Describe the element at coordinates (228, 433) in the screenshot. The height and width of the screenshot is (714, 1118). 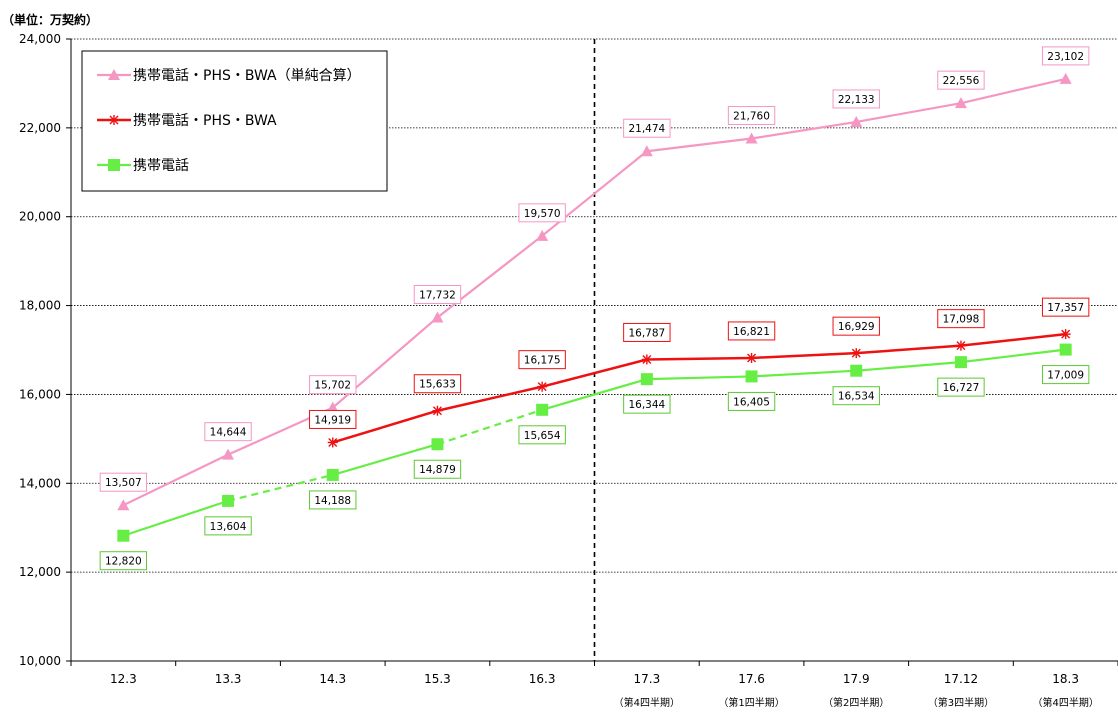
I see `data-label: 14,644` at that location.